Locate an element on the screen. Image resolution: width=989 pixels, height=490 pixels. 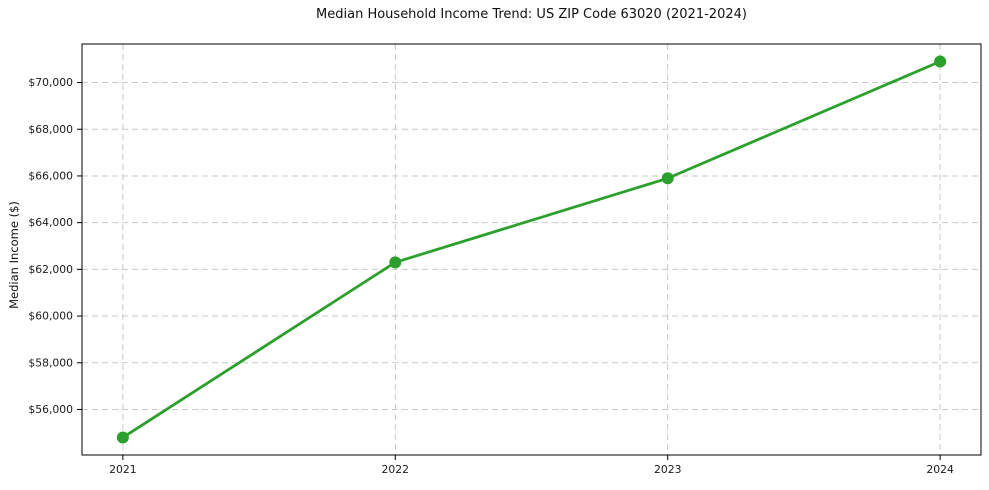
x-tick-label-2024: 2024 is located at coordinates (940, 469).